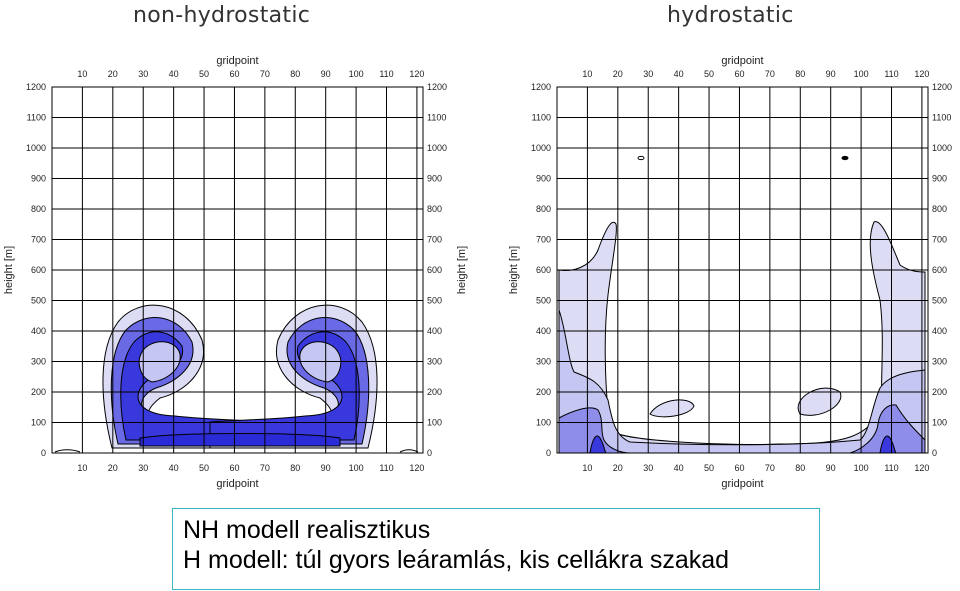 This screenshot has width=960, height=591. I want to click on left-x-tick-top: 60, so click(234, 74).